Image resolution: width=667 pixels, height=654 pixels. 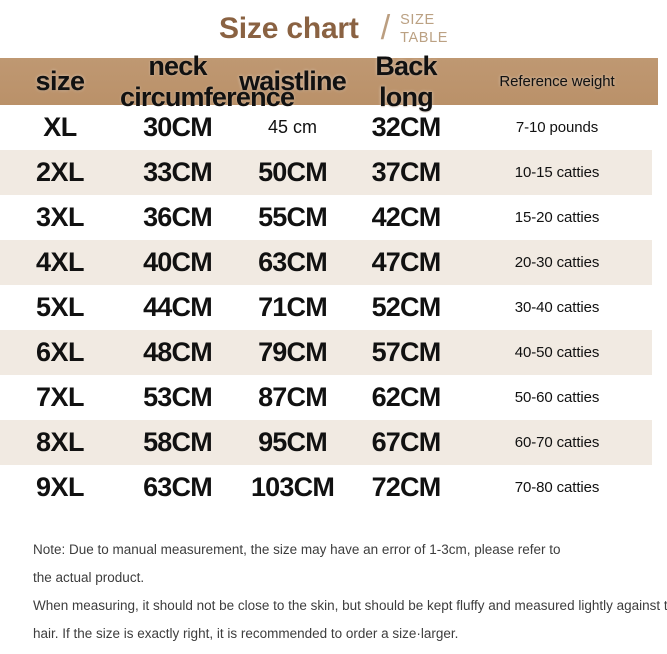 I want to click on cell-size: 6XL, so click(x=60, y=352).